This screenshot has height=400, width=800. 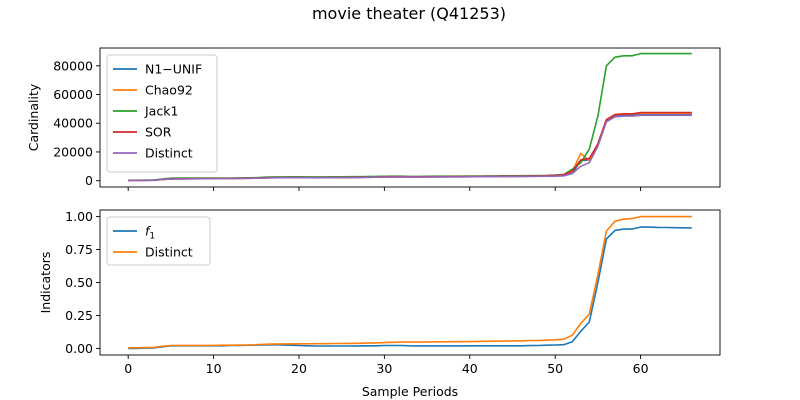 I want to click on y-tick-label-1-3: 0.75, so click(x=79, y=249).